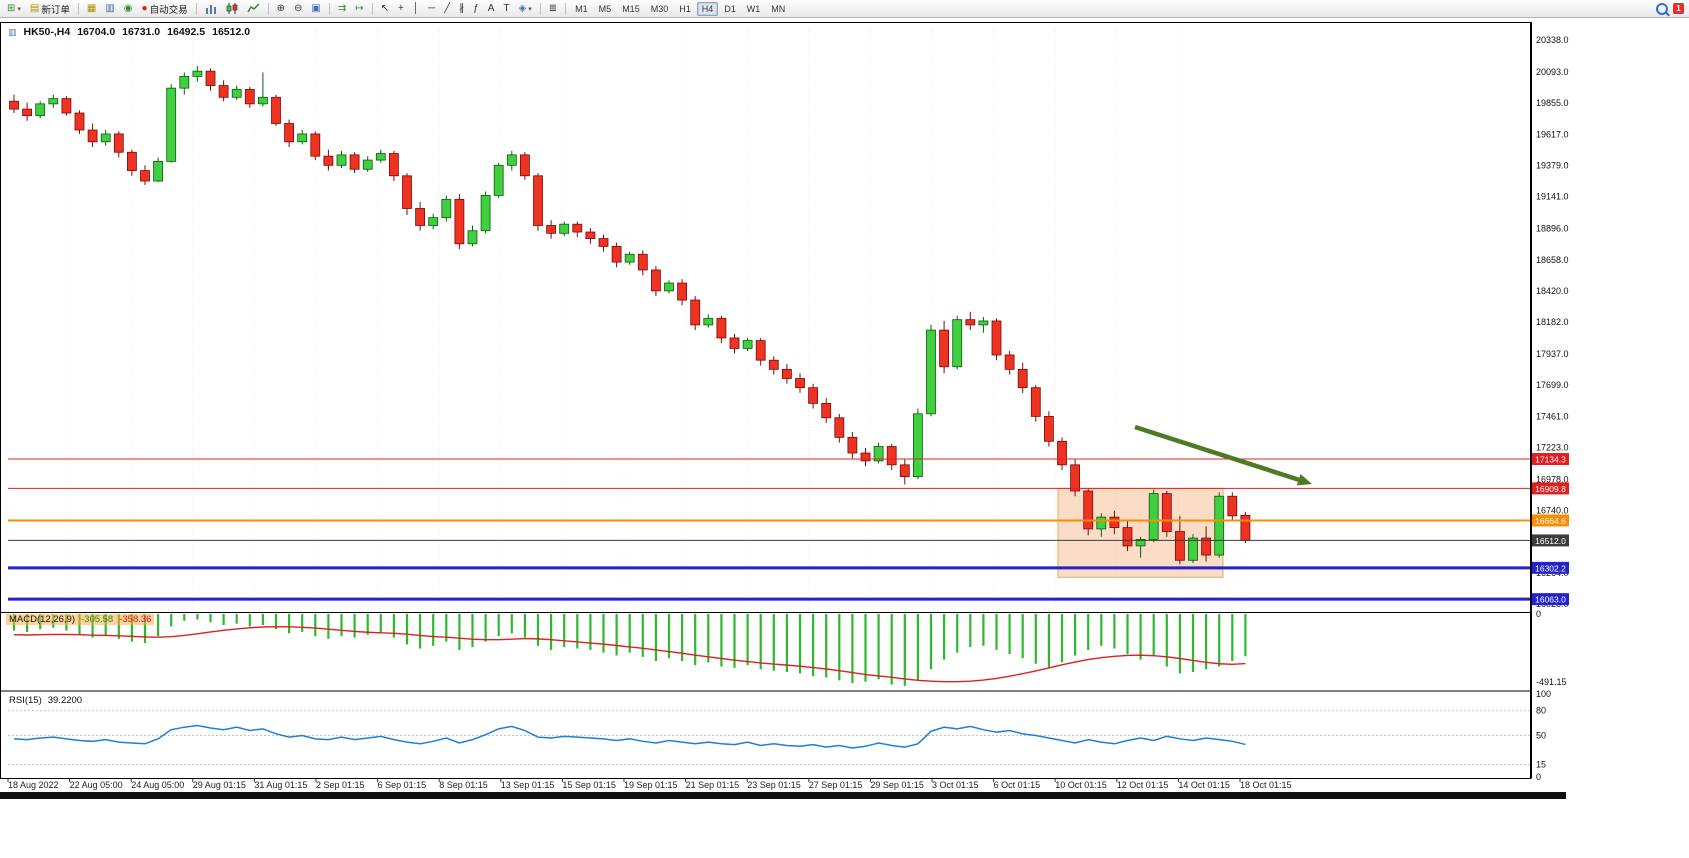 The image size is (1689, 858). Describe the element at coordinates (651, 785) in the screenshot. I see `svg-text: 19 Sep 01:15` at that location.